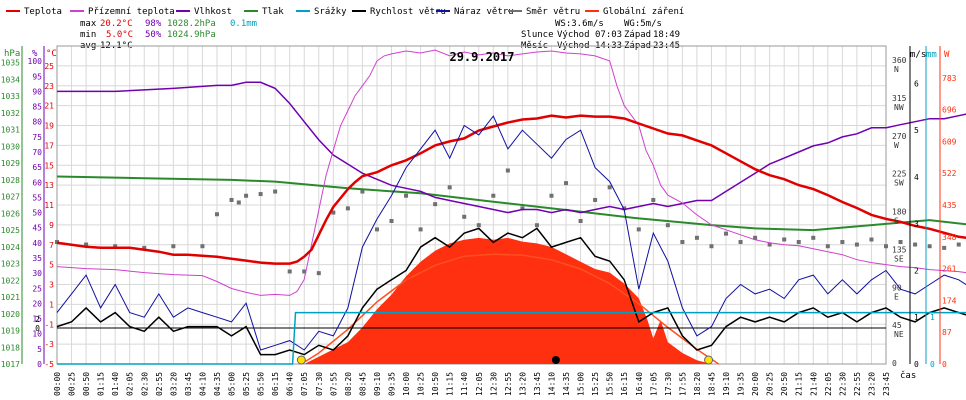 The height and width of the screenshot is (400, 966). What do you see at coordinates (682, 384) in the screenshot?
I see `x-tick-label: 17:55` at bounding box center [682, 384].